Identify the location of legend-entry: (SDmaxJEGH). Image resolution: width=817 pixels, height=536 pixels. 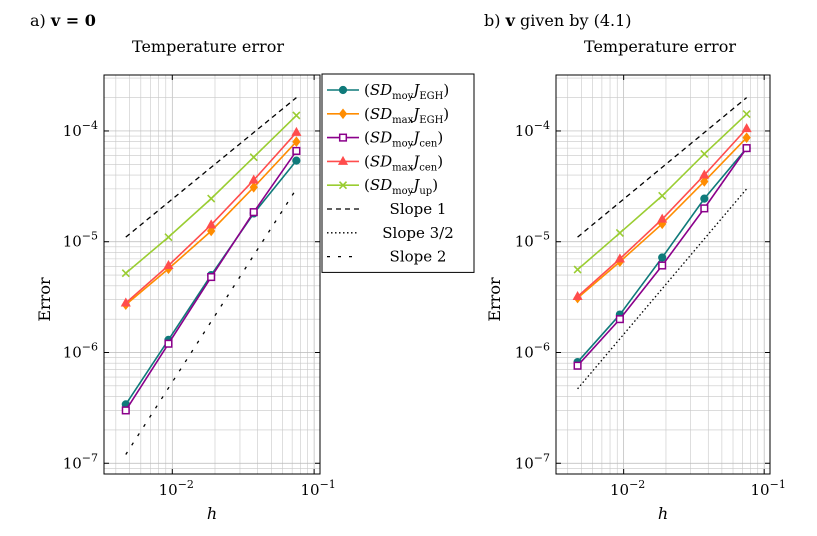
(388, 115).